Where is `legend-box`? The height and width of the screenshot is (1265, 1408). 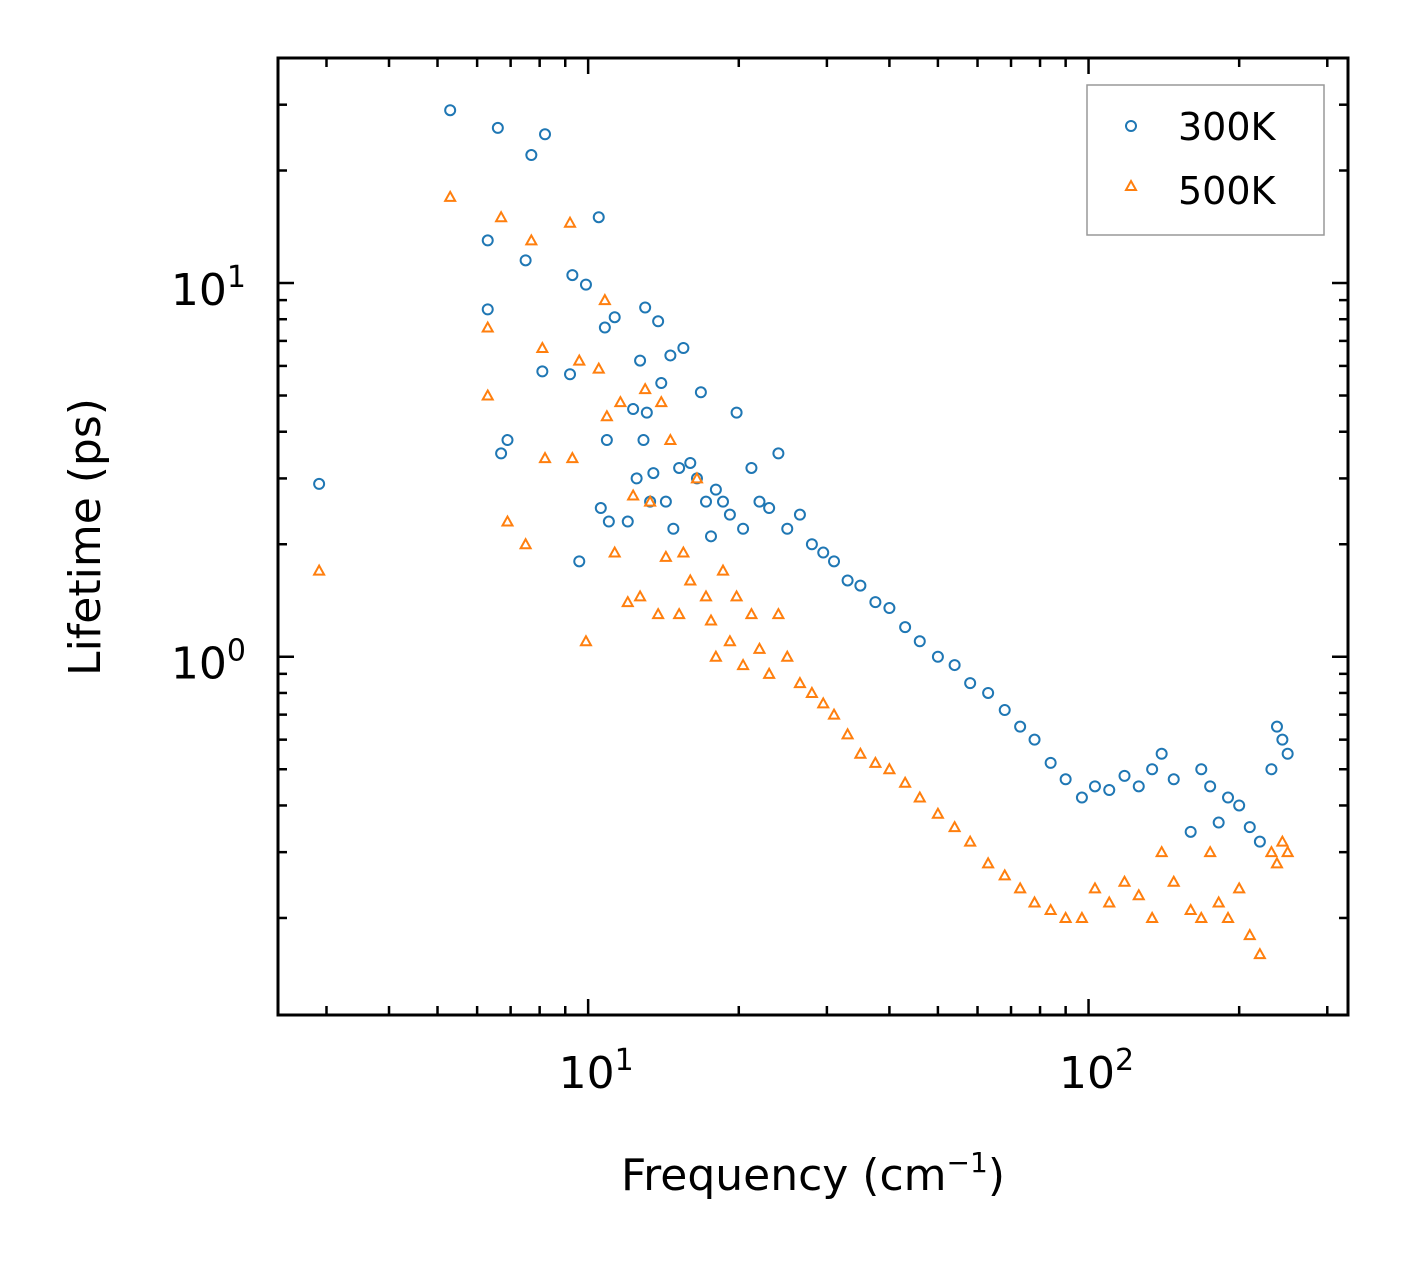 legend-box is located at coordinates (1205, 160).